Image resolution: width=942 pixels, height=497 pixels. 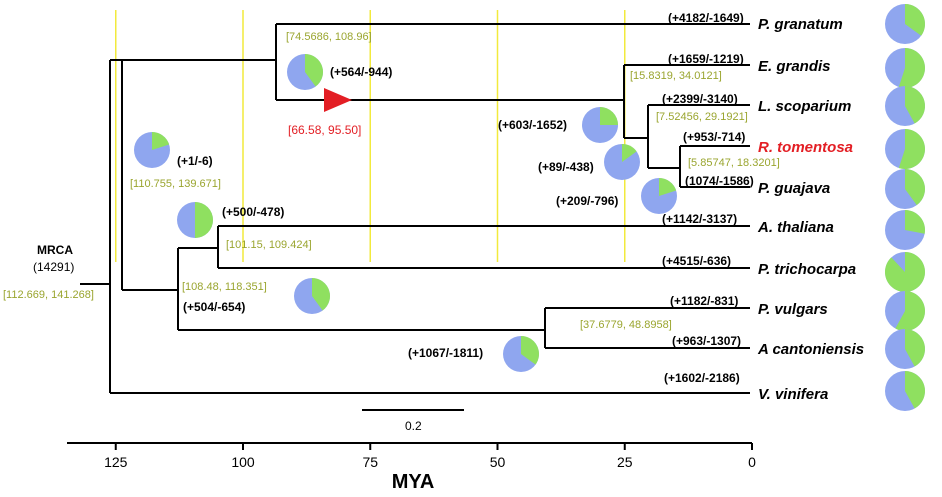 What do you see at coordinates (329, 37) in the screenshot?
I see `myrtales-interval: [74.5686, 108.96]` at bounding box center [329, 37].